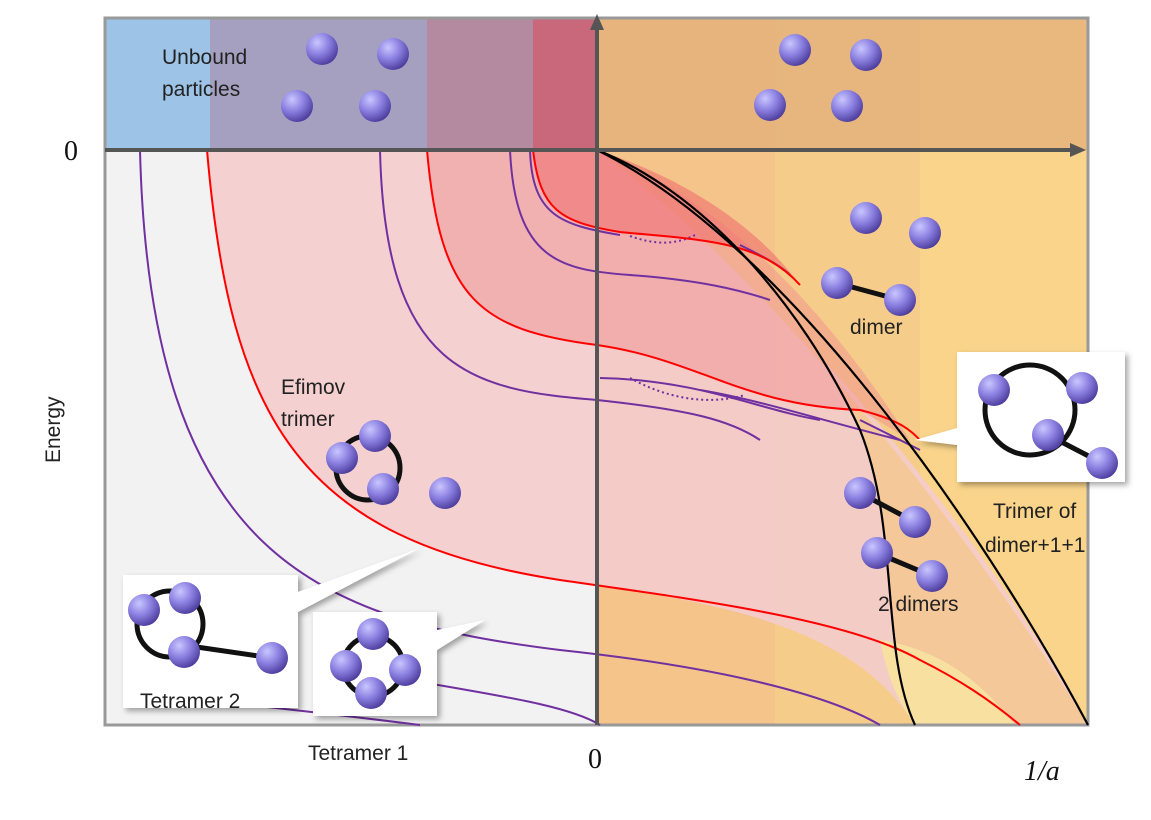 This screenshot has width=1151, height=820. I want to click on label: Efimov, so click(313, 387).